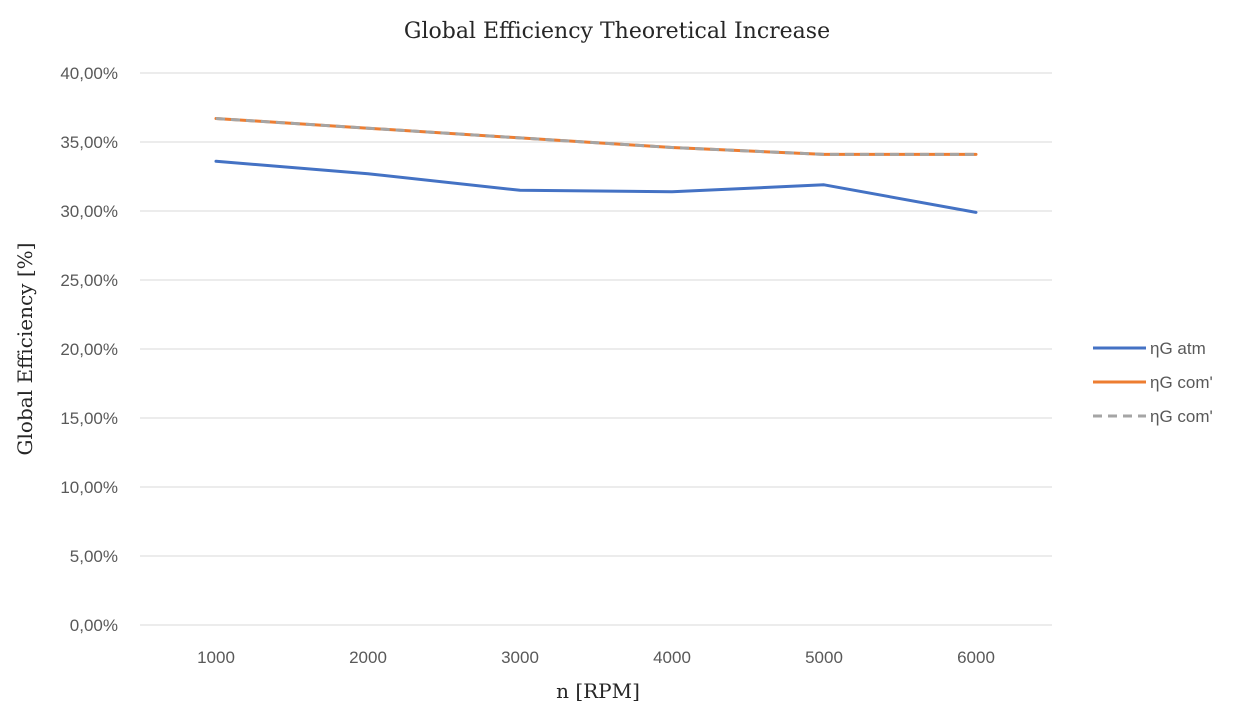 The width and height of the screenshot is (1244, 713). What do you see at coordinates (89, 418) in the screenshot?
I see `y-tick-label: 15,00%` at bounding box center [89, 418].